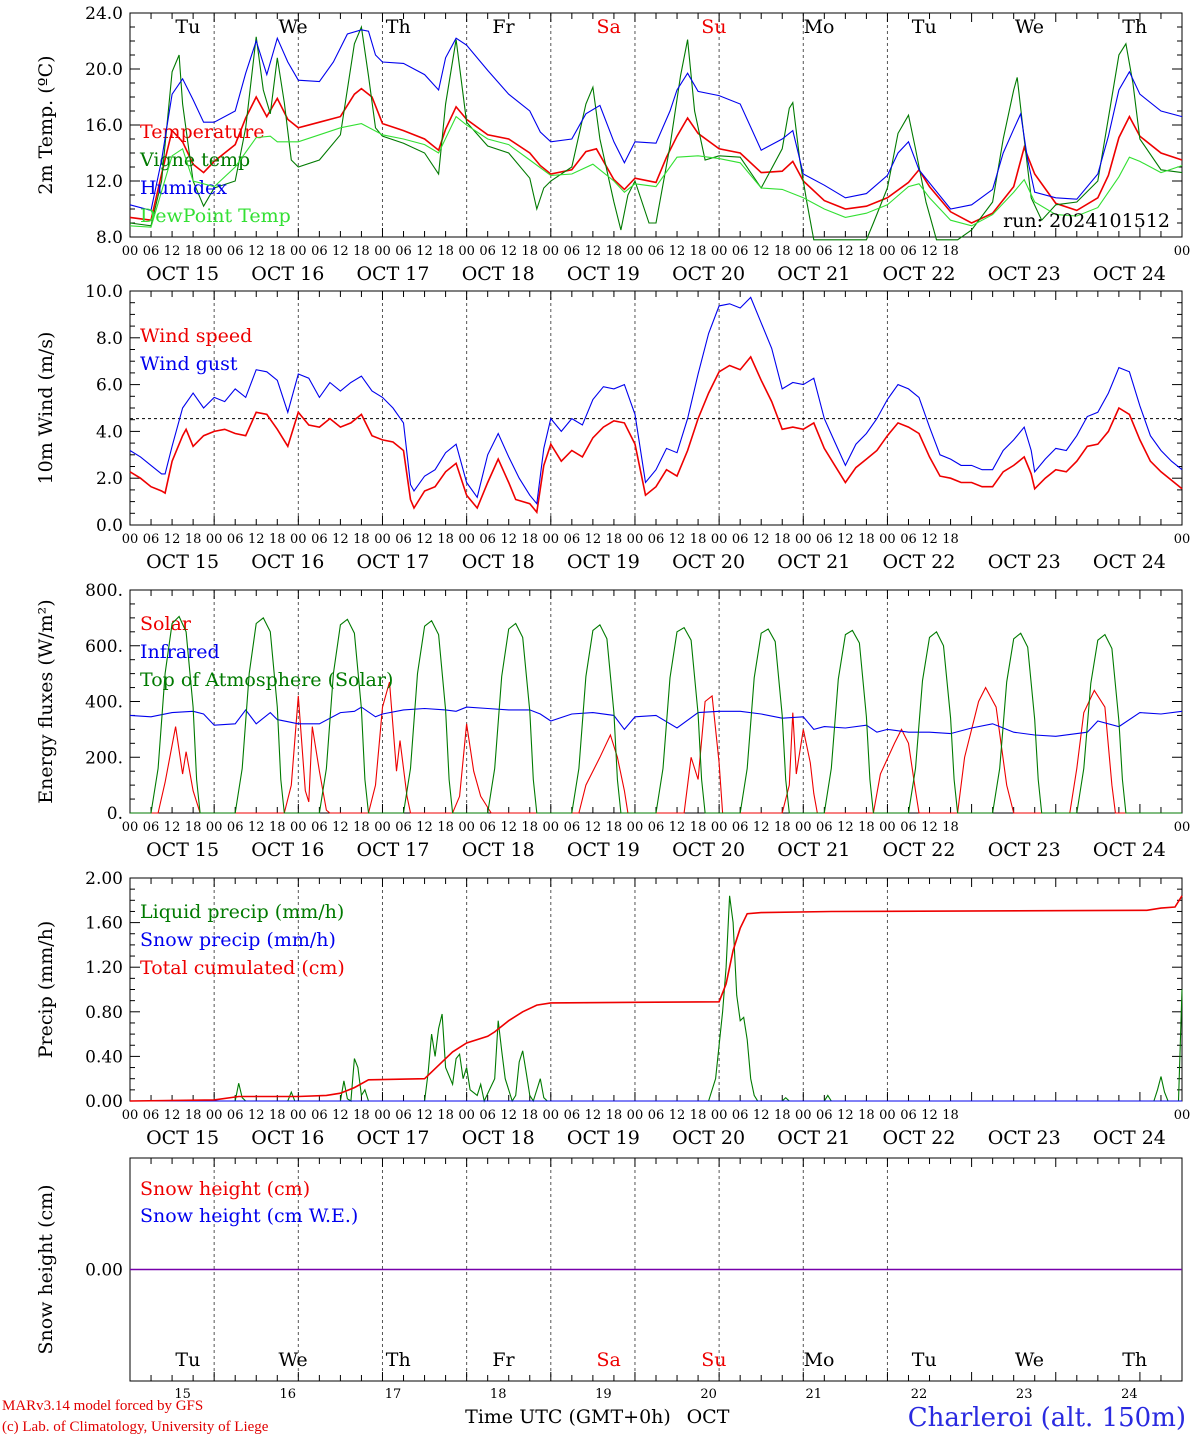 The height and width of the screenshot is (1440, 1194). I want to click on weekday-label: Sa, so click(608, 1360).